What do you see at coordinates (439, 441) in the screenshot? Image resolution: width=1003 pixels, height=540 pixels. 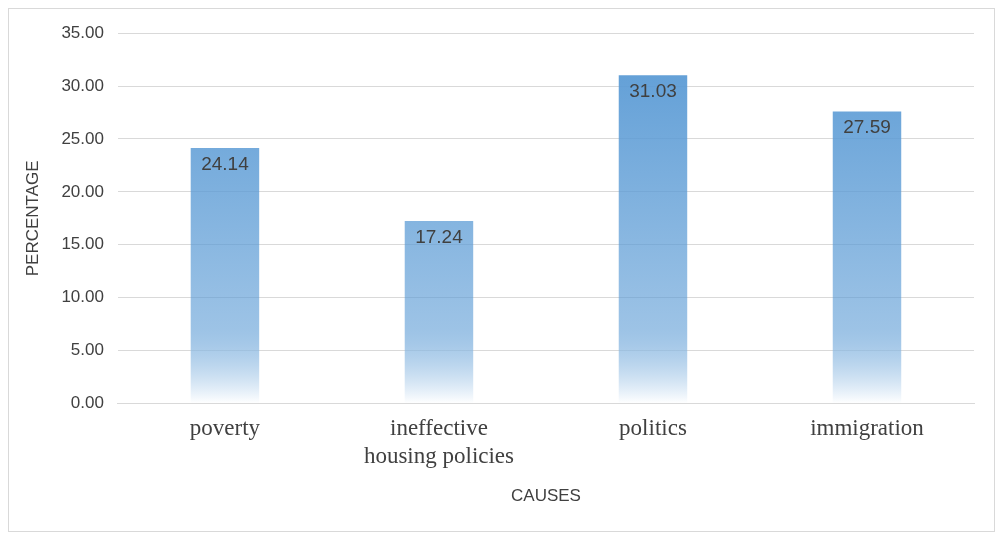 I see `x-tick-label: ineffective housing policies` at bounding box center [439, 441].